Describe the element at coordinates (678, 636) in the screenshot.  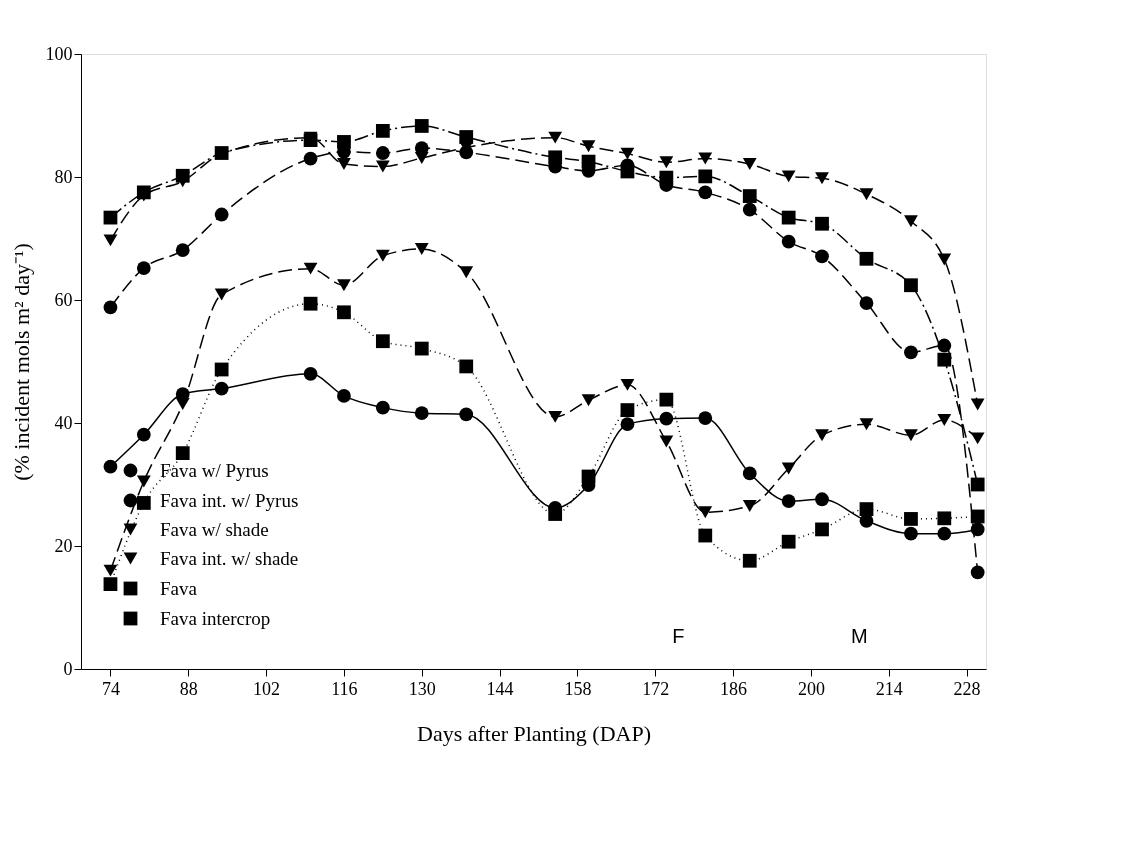
I see `annotation: F` at that location.